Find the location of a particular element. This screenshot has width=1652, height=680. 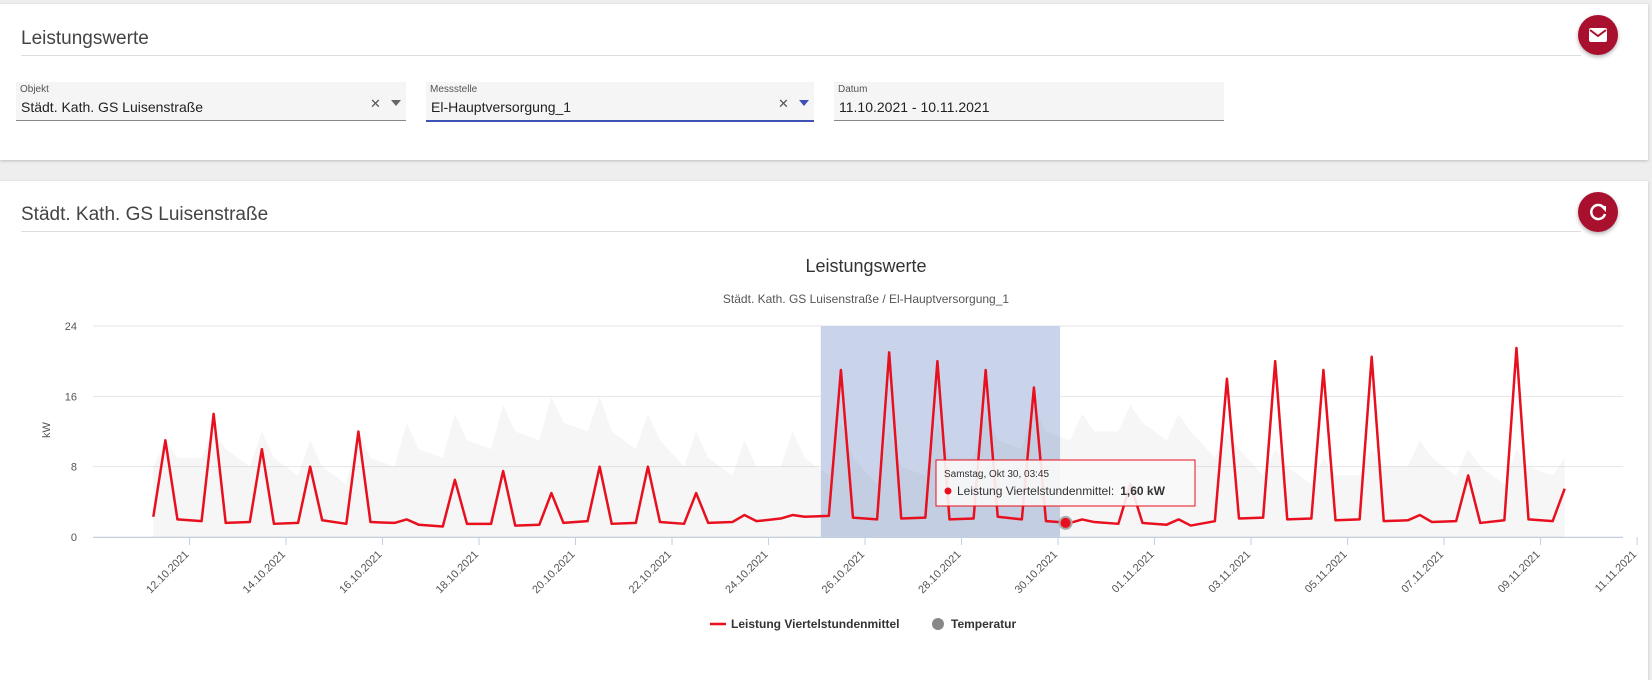

date-range: Datum 11.10.2021 - 10.11.2021 is located at coordinates (1029, 101).